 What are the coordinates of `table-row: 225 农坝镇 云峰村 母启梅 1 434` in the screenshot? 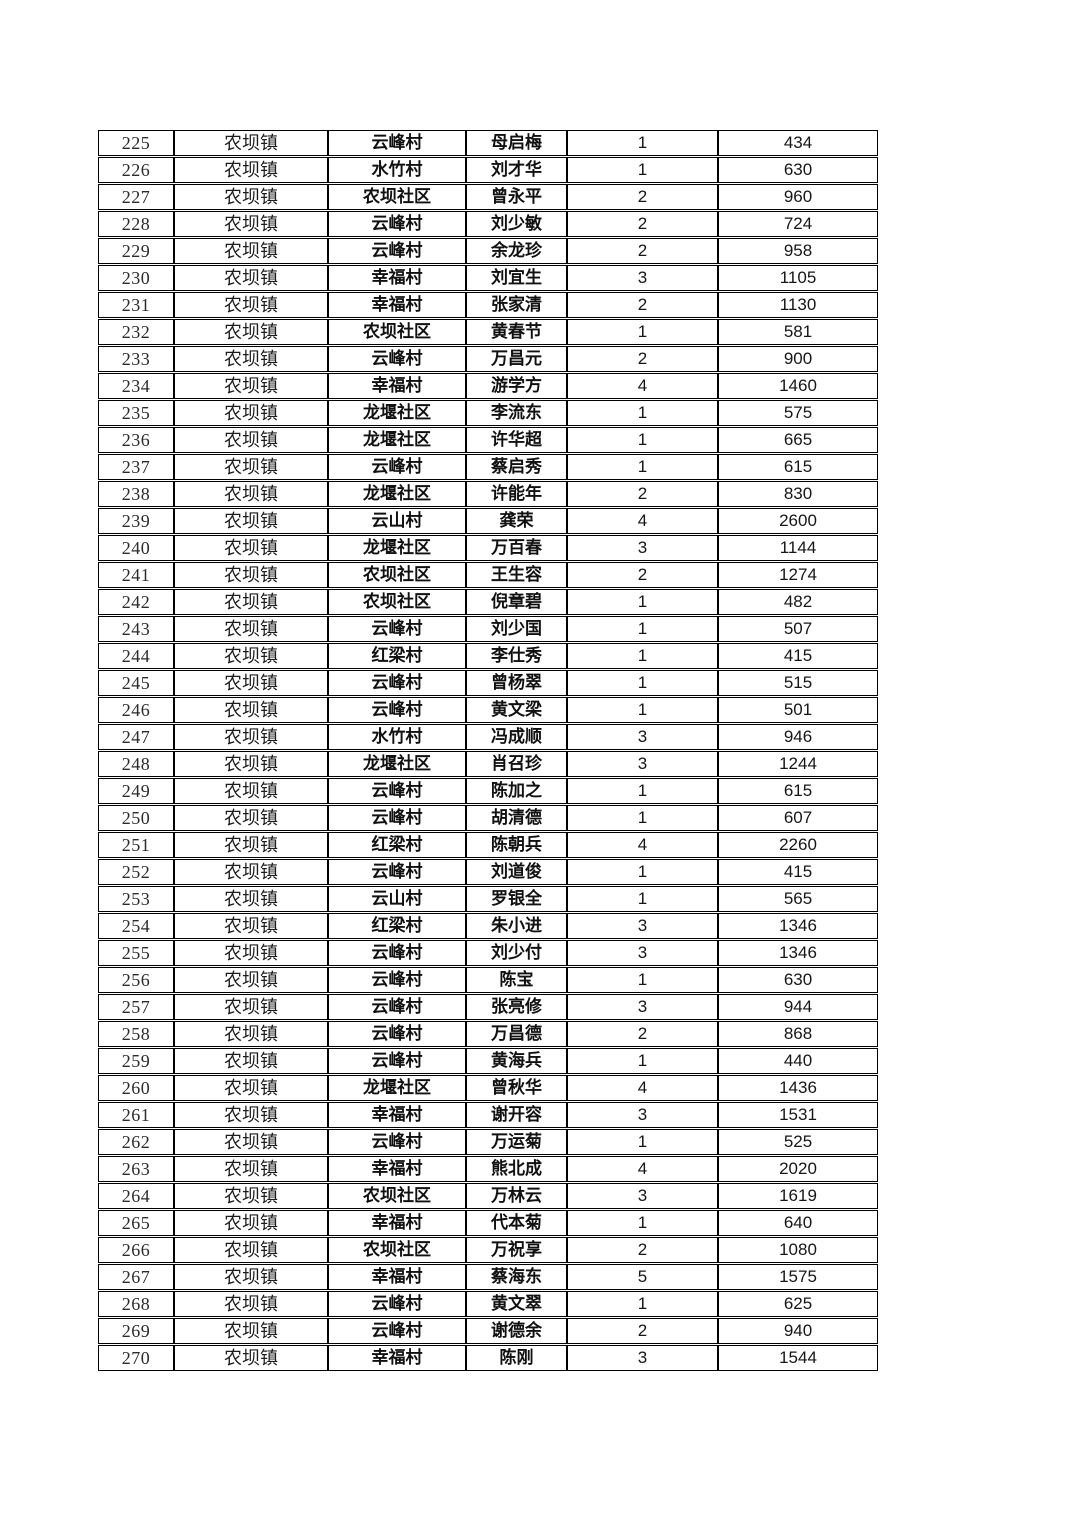 It's located at (488, 143).